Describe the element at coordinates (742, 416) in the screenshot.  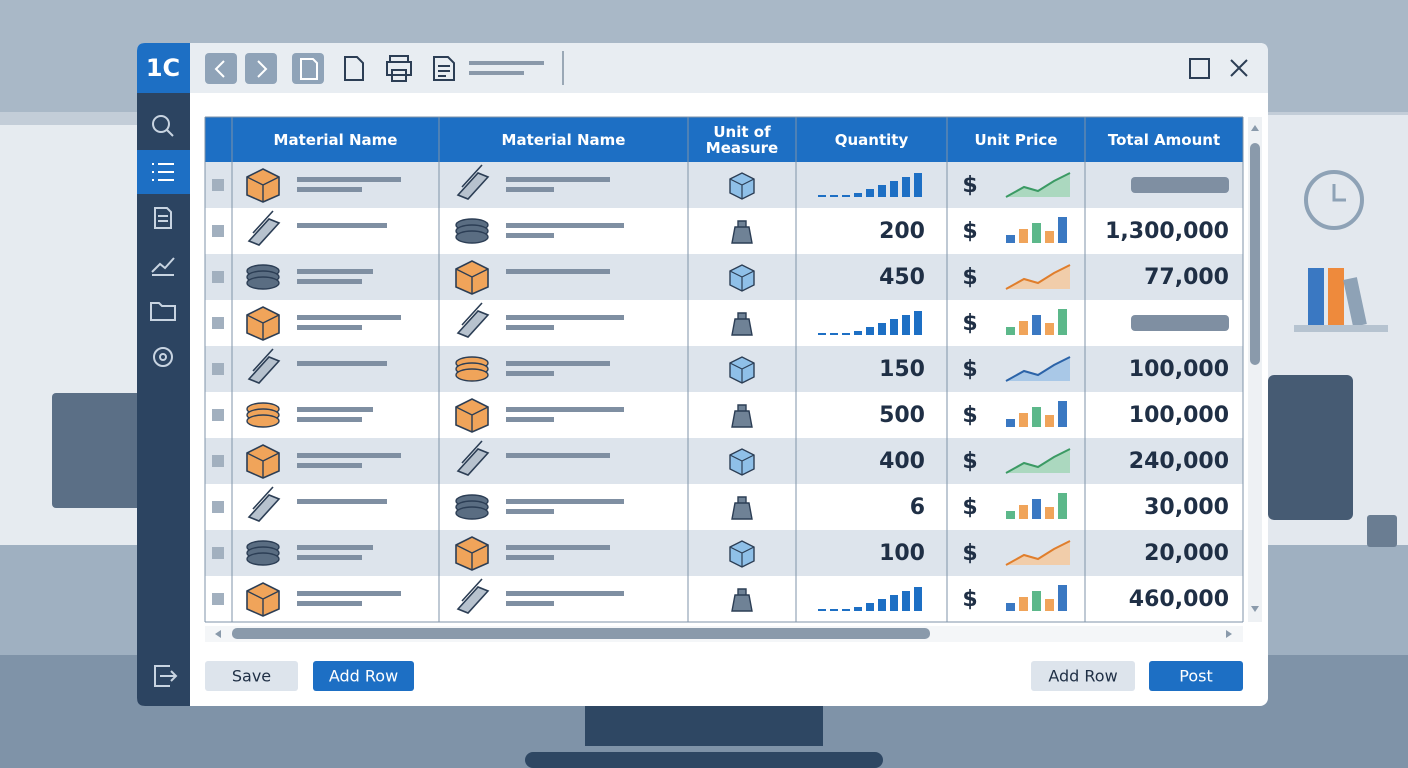
I see `unit-icon` at that location.